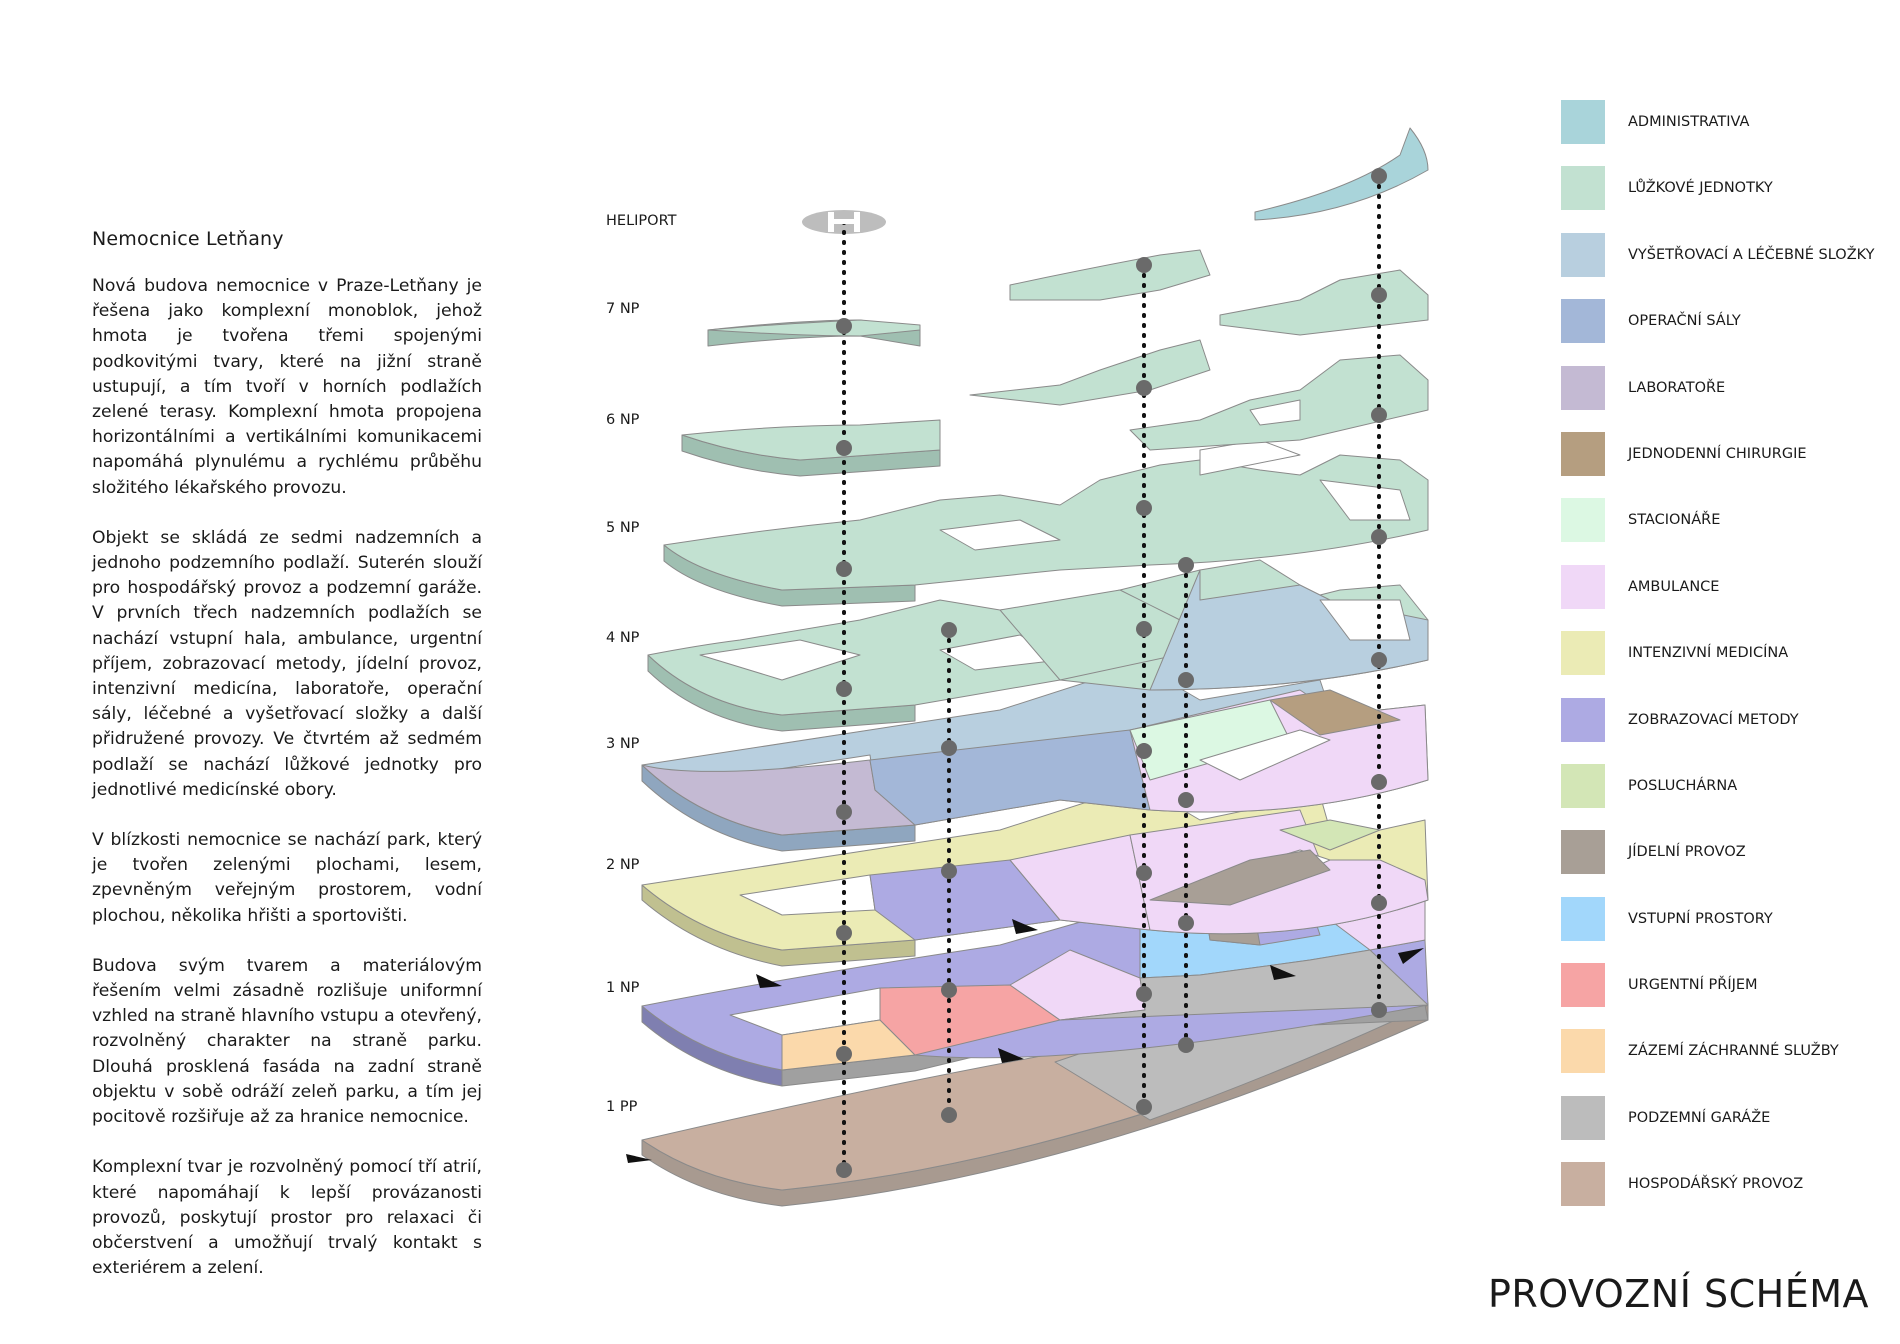 This screenshot has height=1344, width=1900. Describe the element at coordinates (1726, 996) in the screenshot. I see `legend-item: URGENTNÍ PŘÍJEM` at that location.